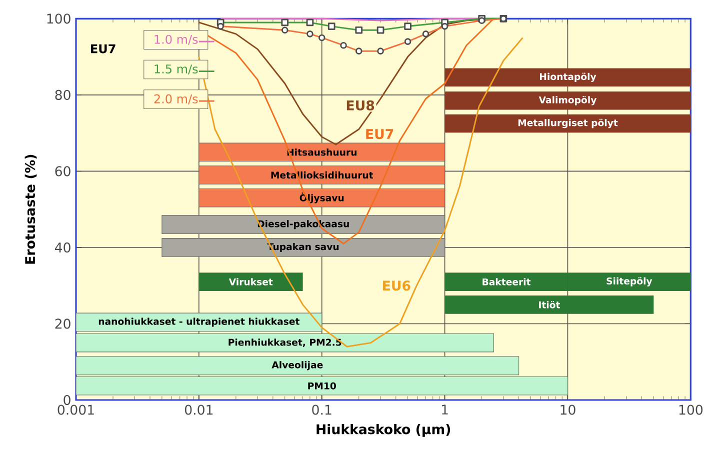  I want to click on band-label: Alveolijae, so click(297, 365).